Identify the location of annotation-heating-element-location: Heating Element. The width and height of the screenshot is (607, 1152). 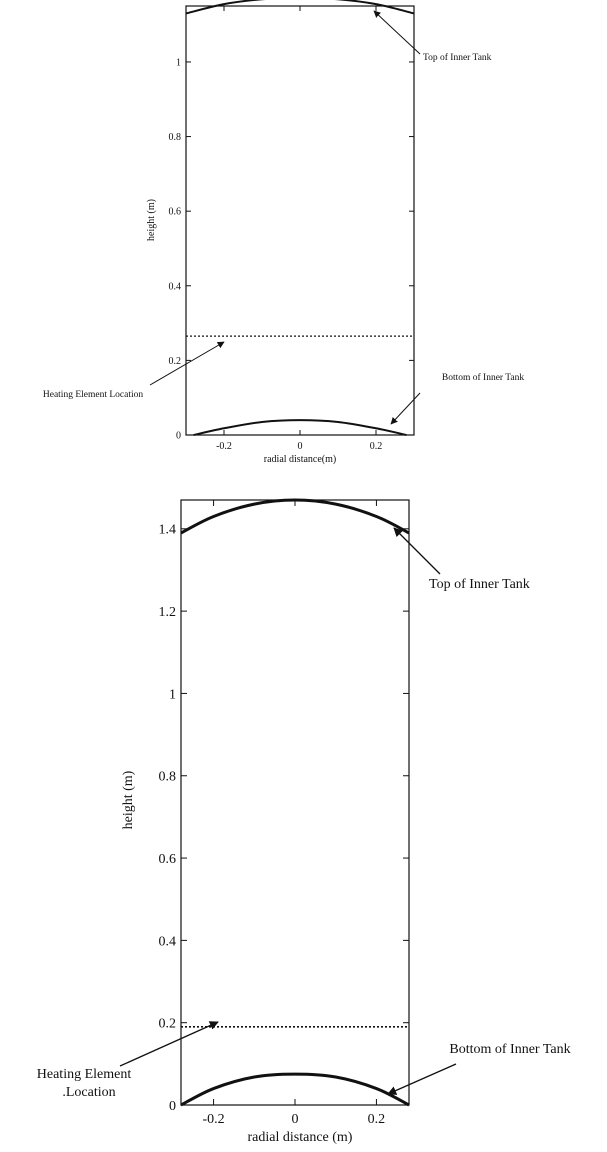
(84, 1074).